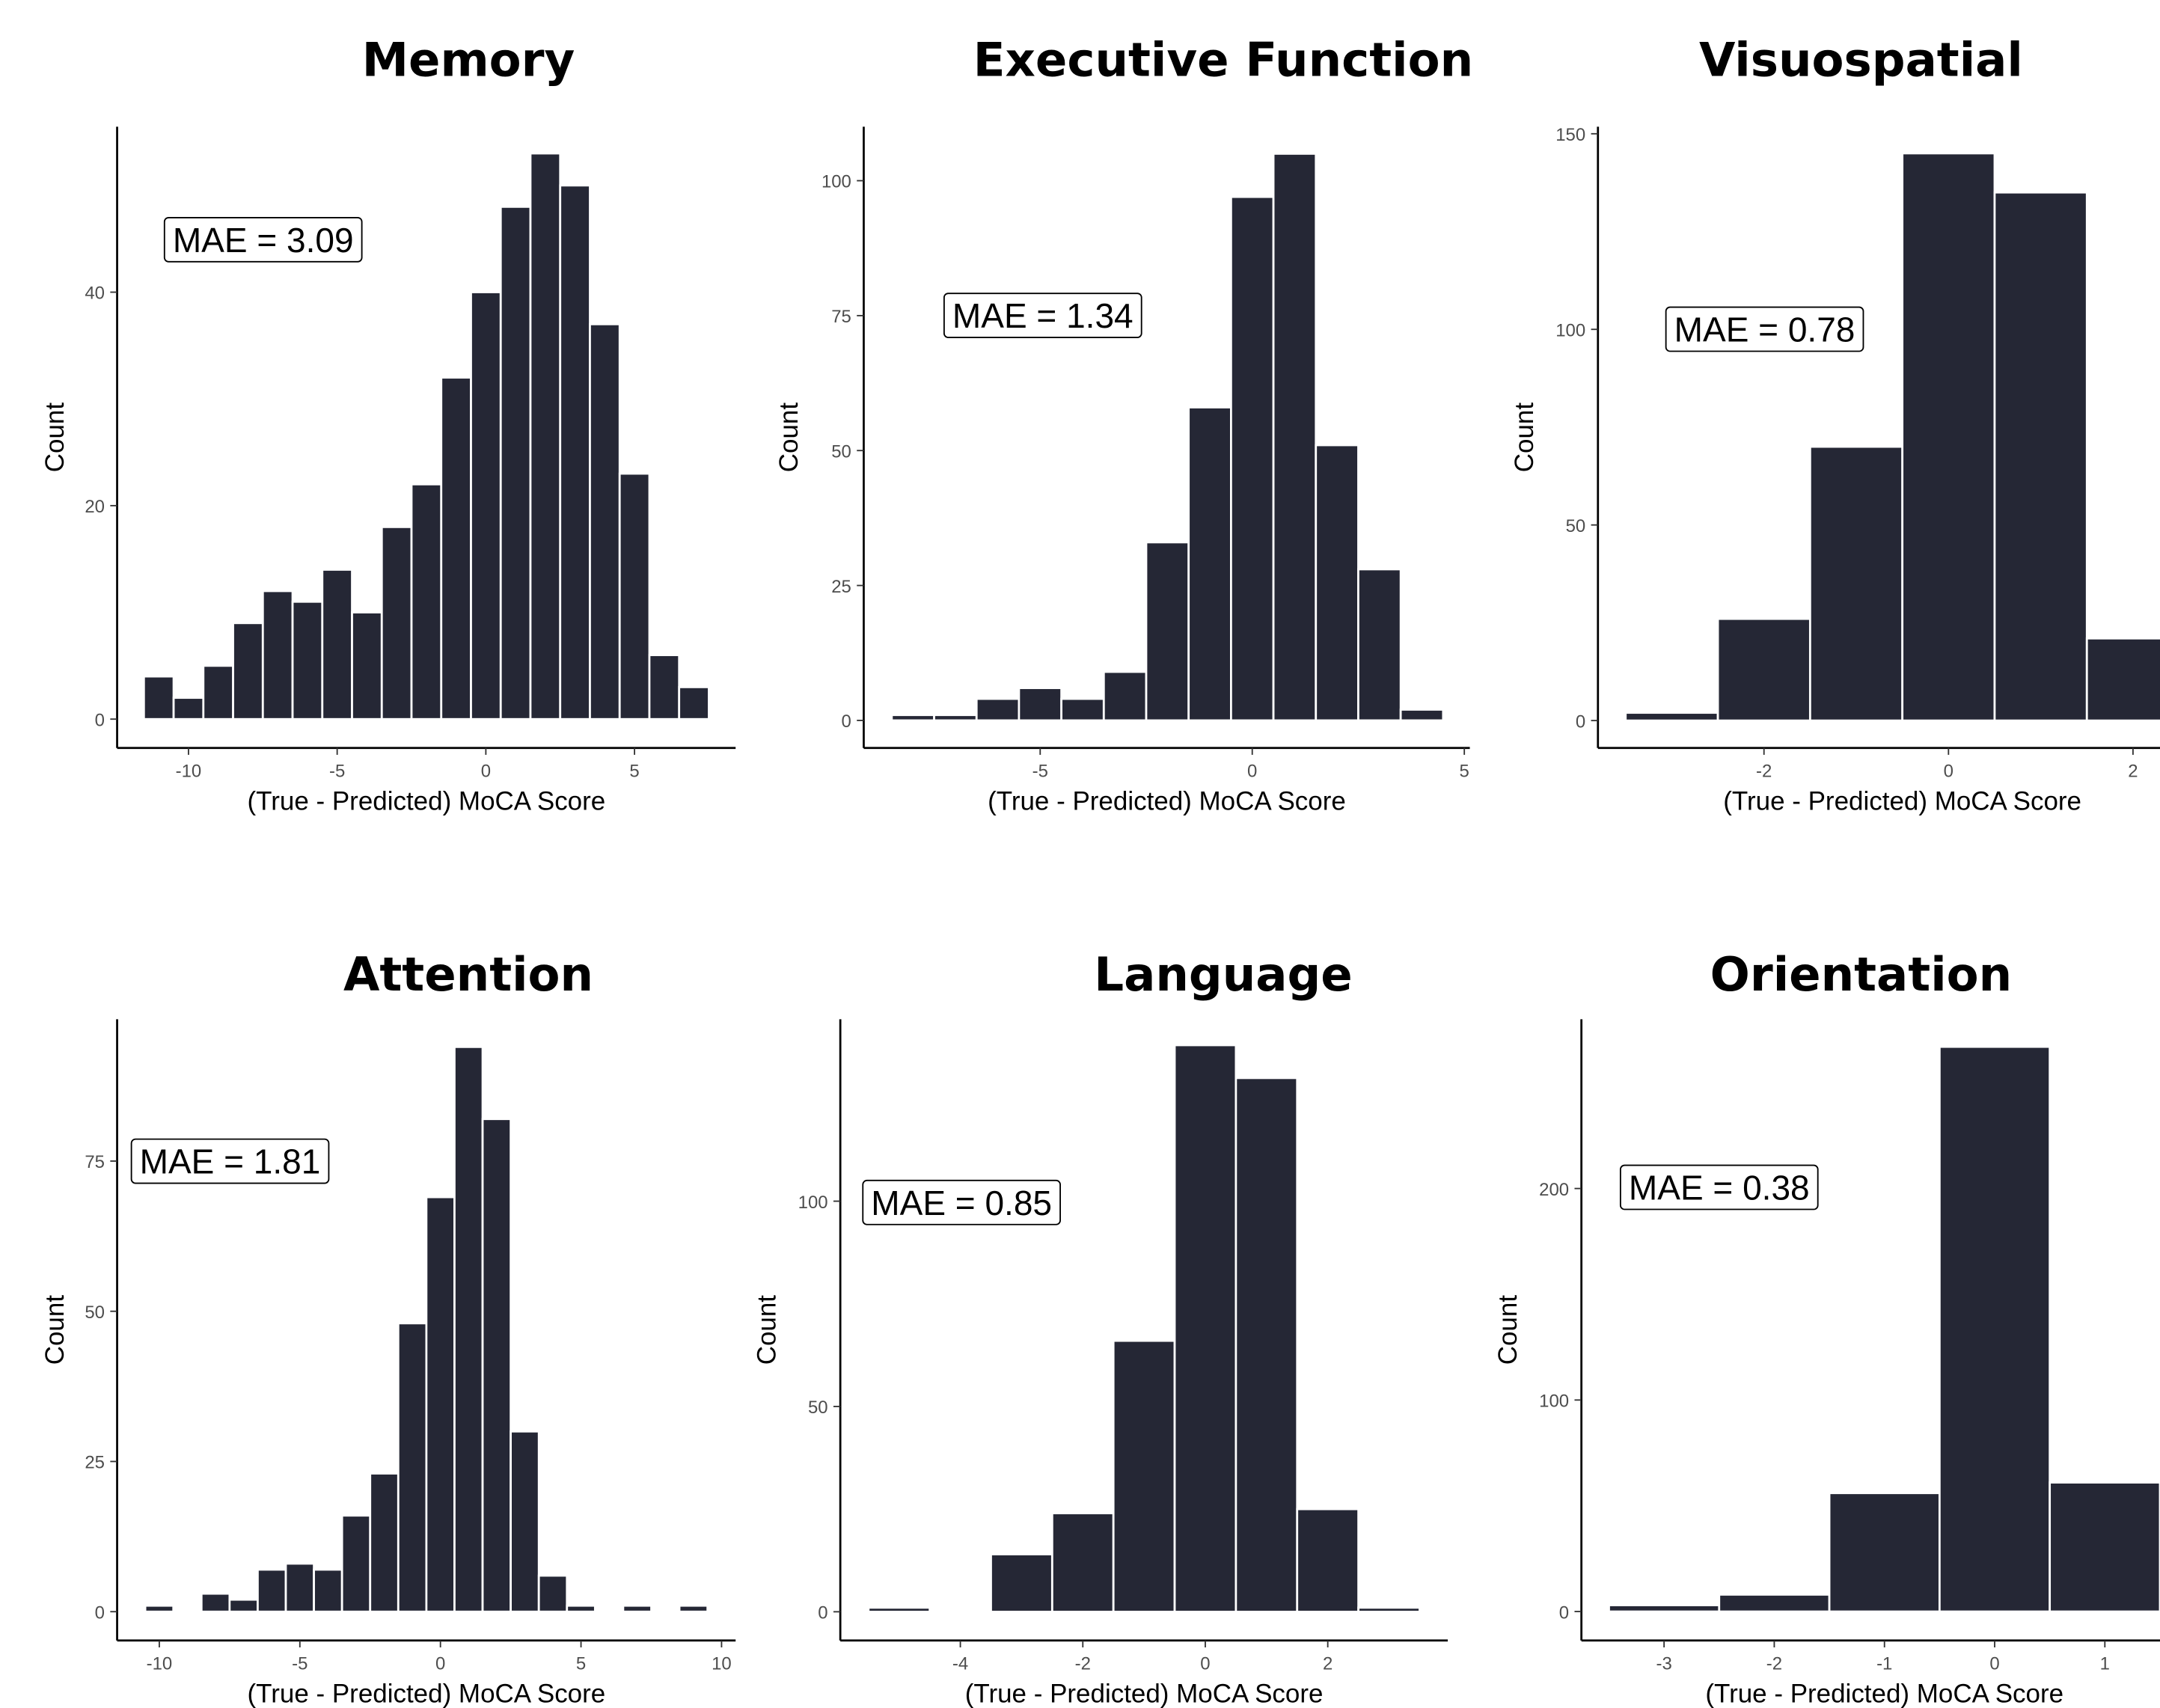 The height and width of the screenshot is (1708, 2160). I want to click on annotation: MAE = 3.09, so click(263, 240).